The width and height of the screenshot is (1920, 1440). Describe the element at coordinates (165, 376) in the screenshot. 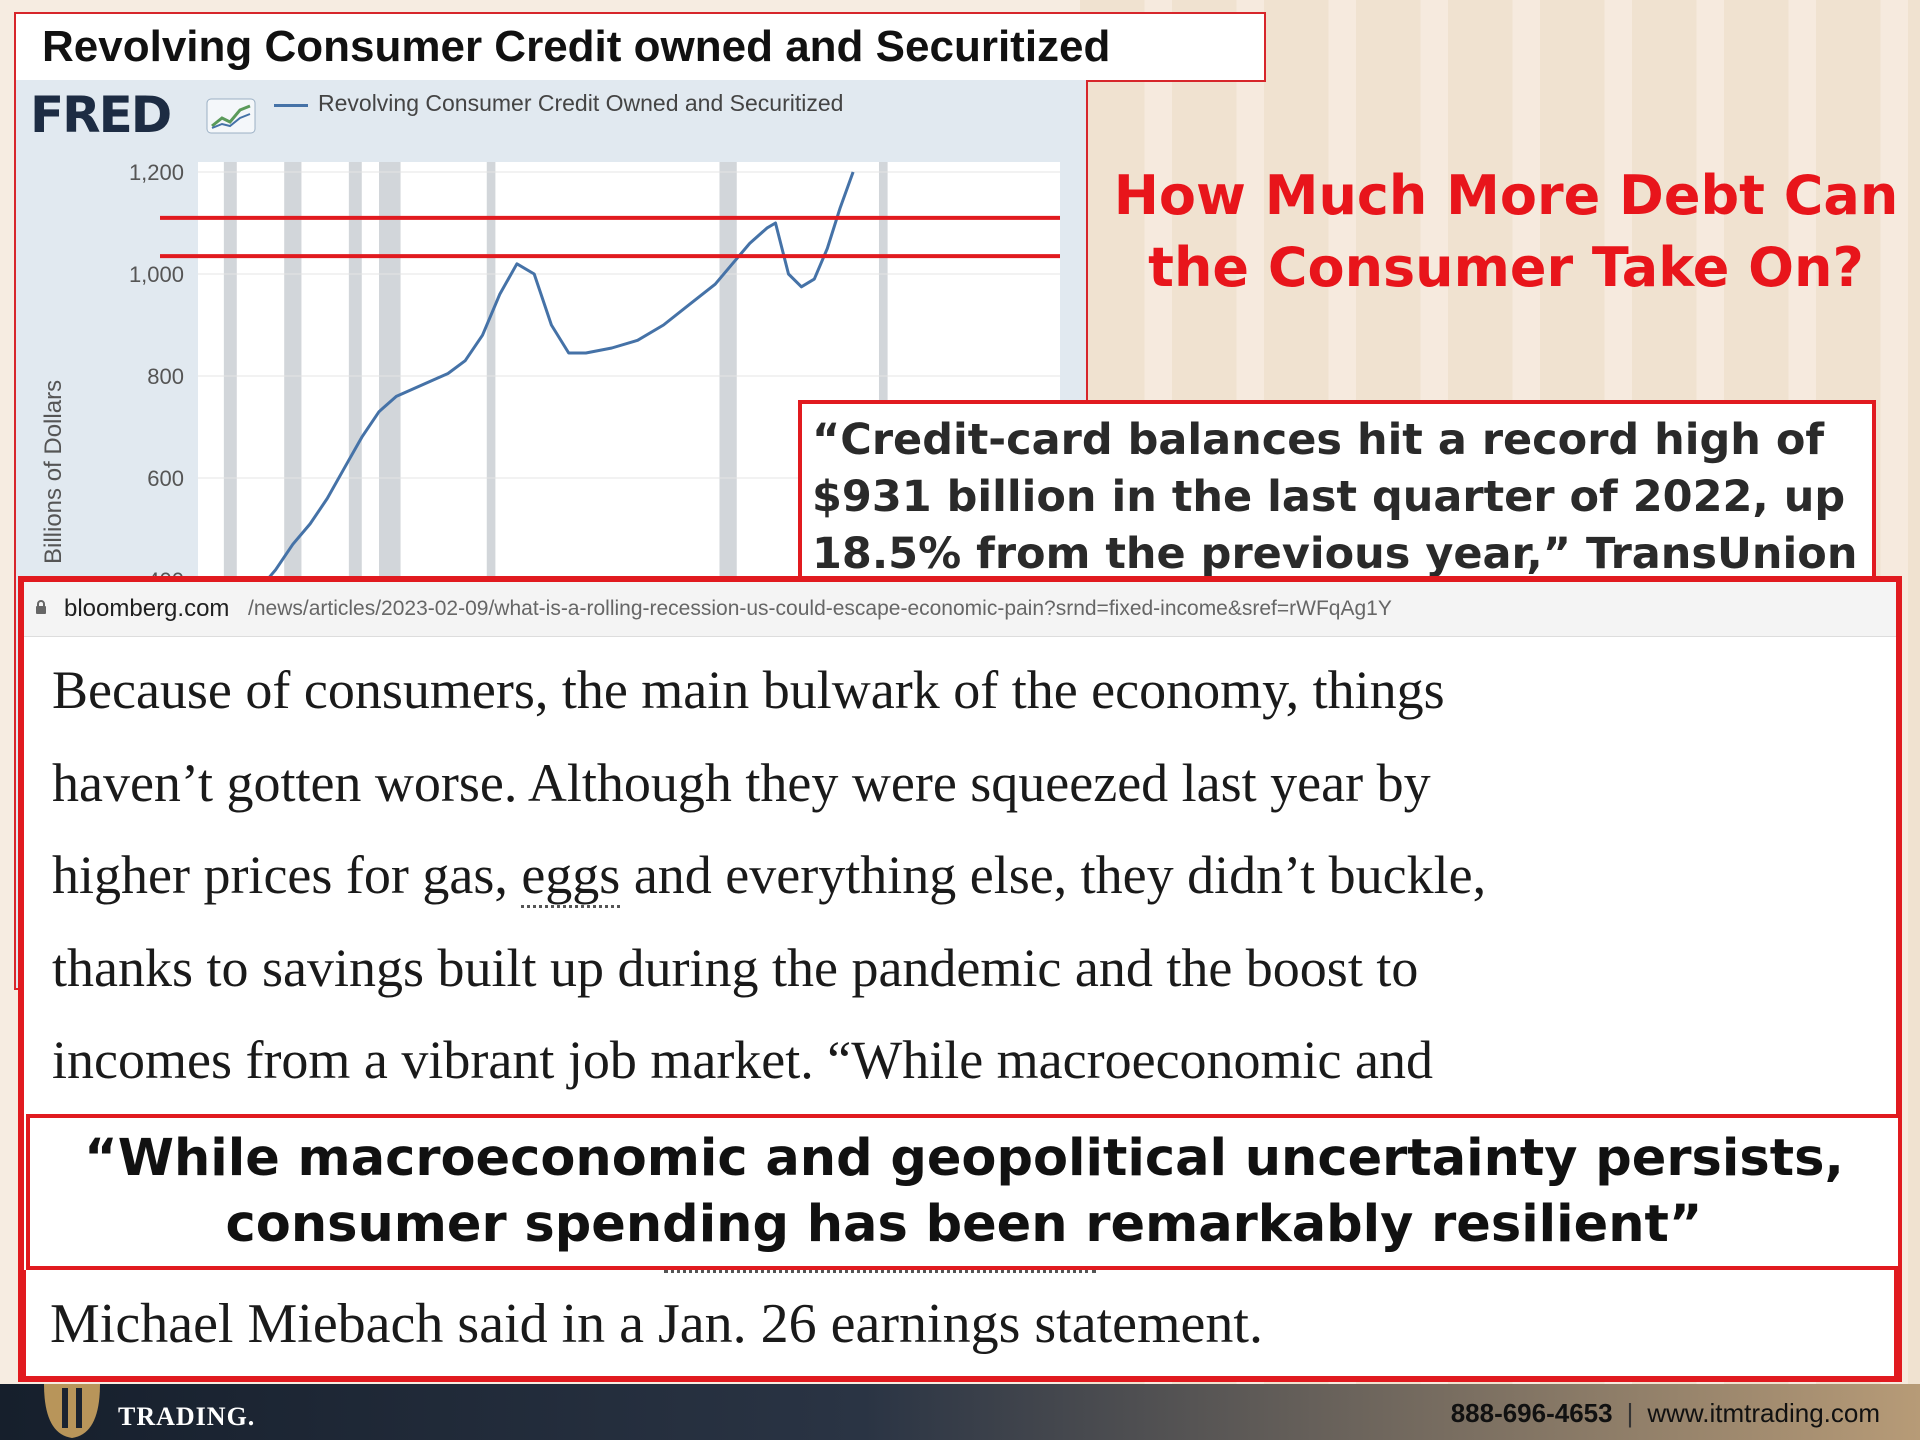

I see `y-tick-label: 800` at that location.